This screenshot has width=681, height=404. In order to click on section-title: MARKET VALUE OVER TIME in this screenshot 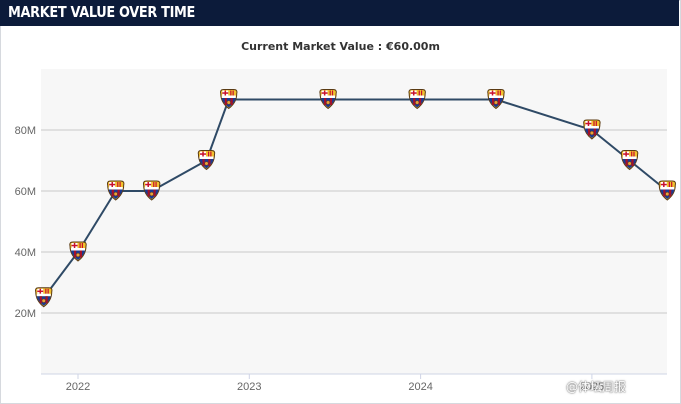, I will do `click(102, 12)`.